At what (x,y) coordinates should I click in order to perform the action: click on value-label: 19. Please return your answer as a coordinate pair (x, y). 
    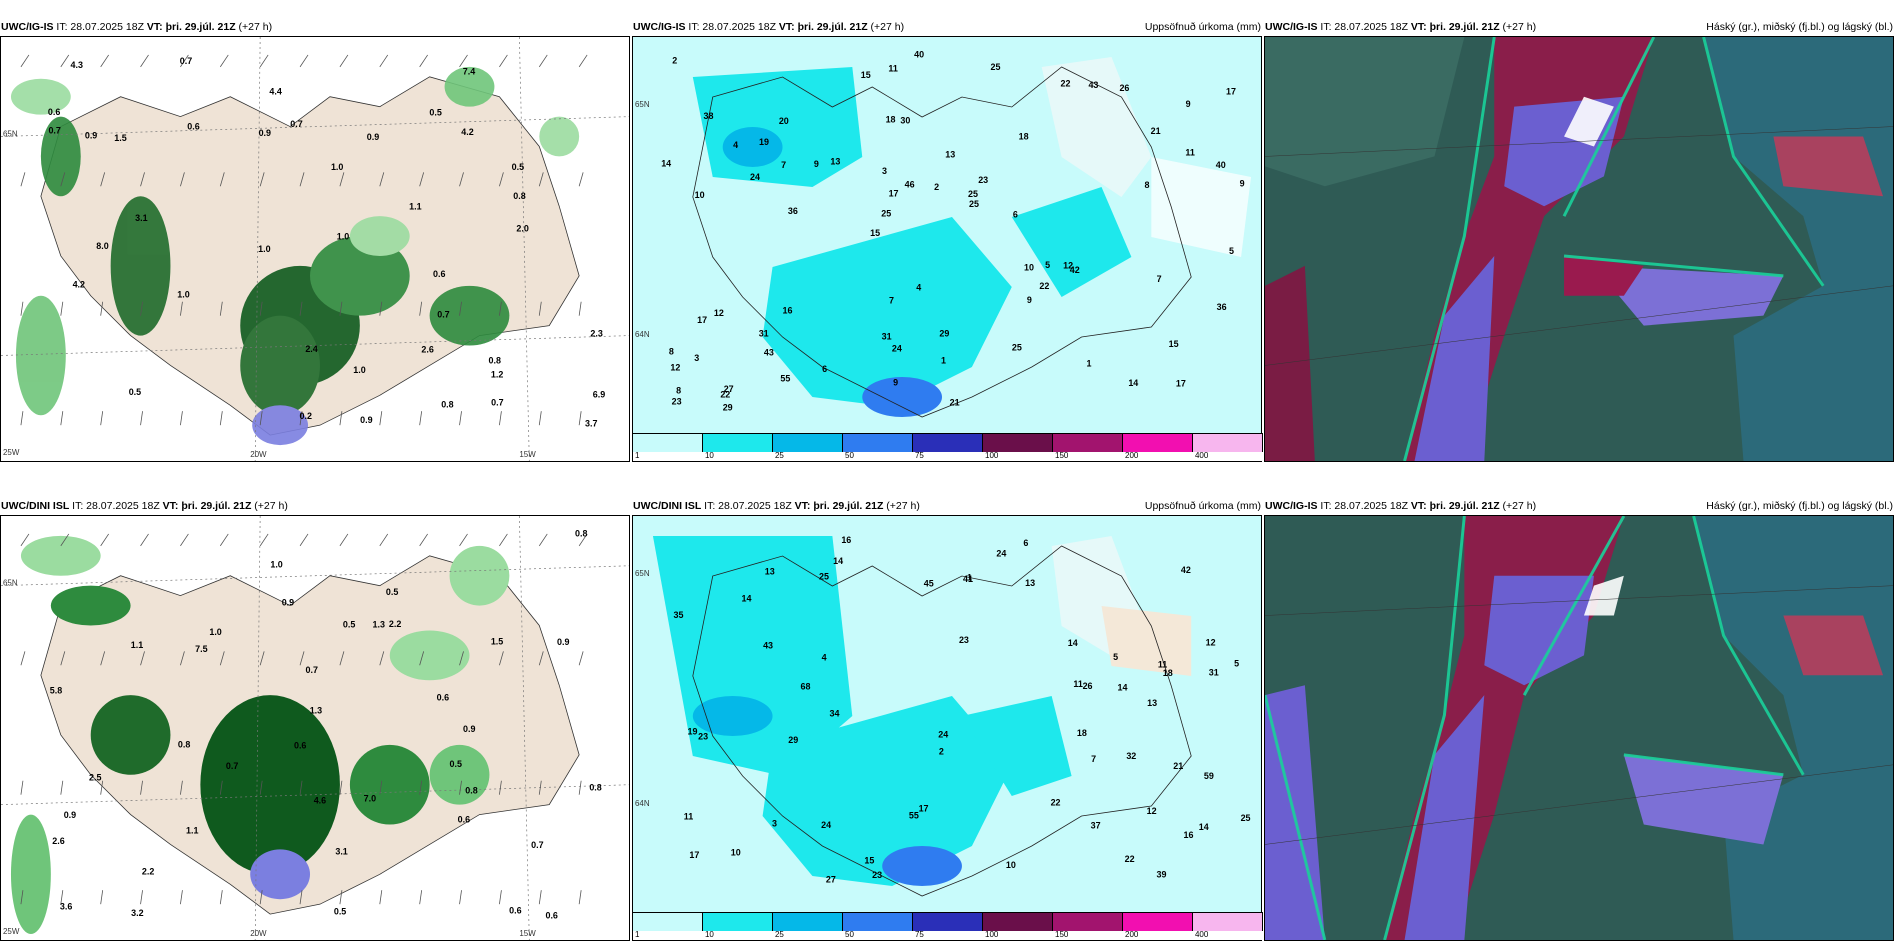
    Looking at the image, I should click on (693, 731).